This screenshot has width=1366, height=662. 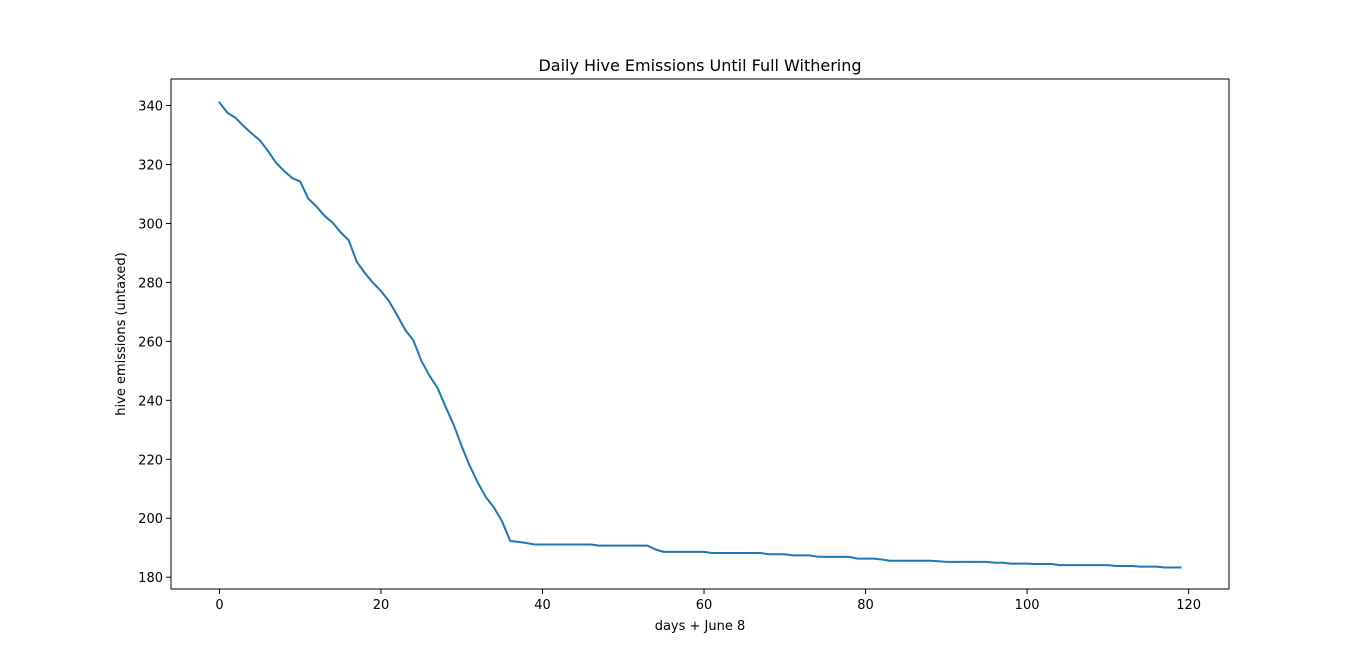 I want to click on x-tick-label: 100, so click(x=1027, y=605).